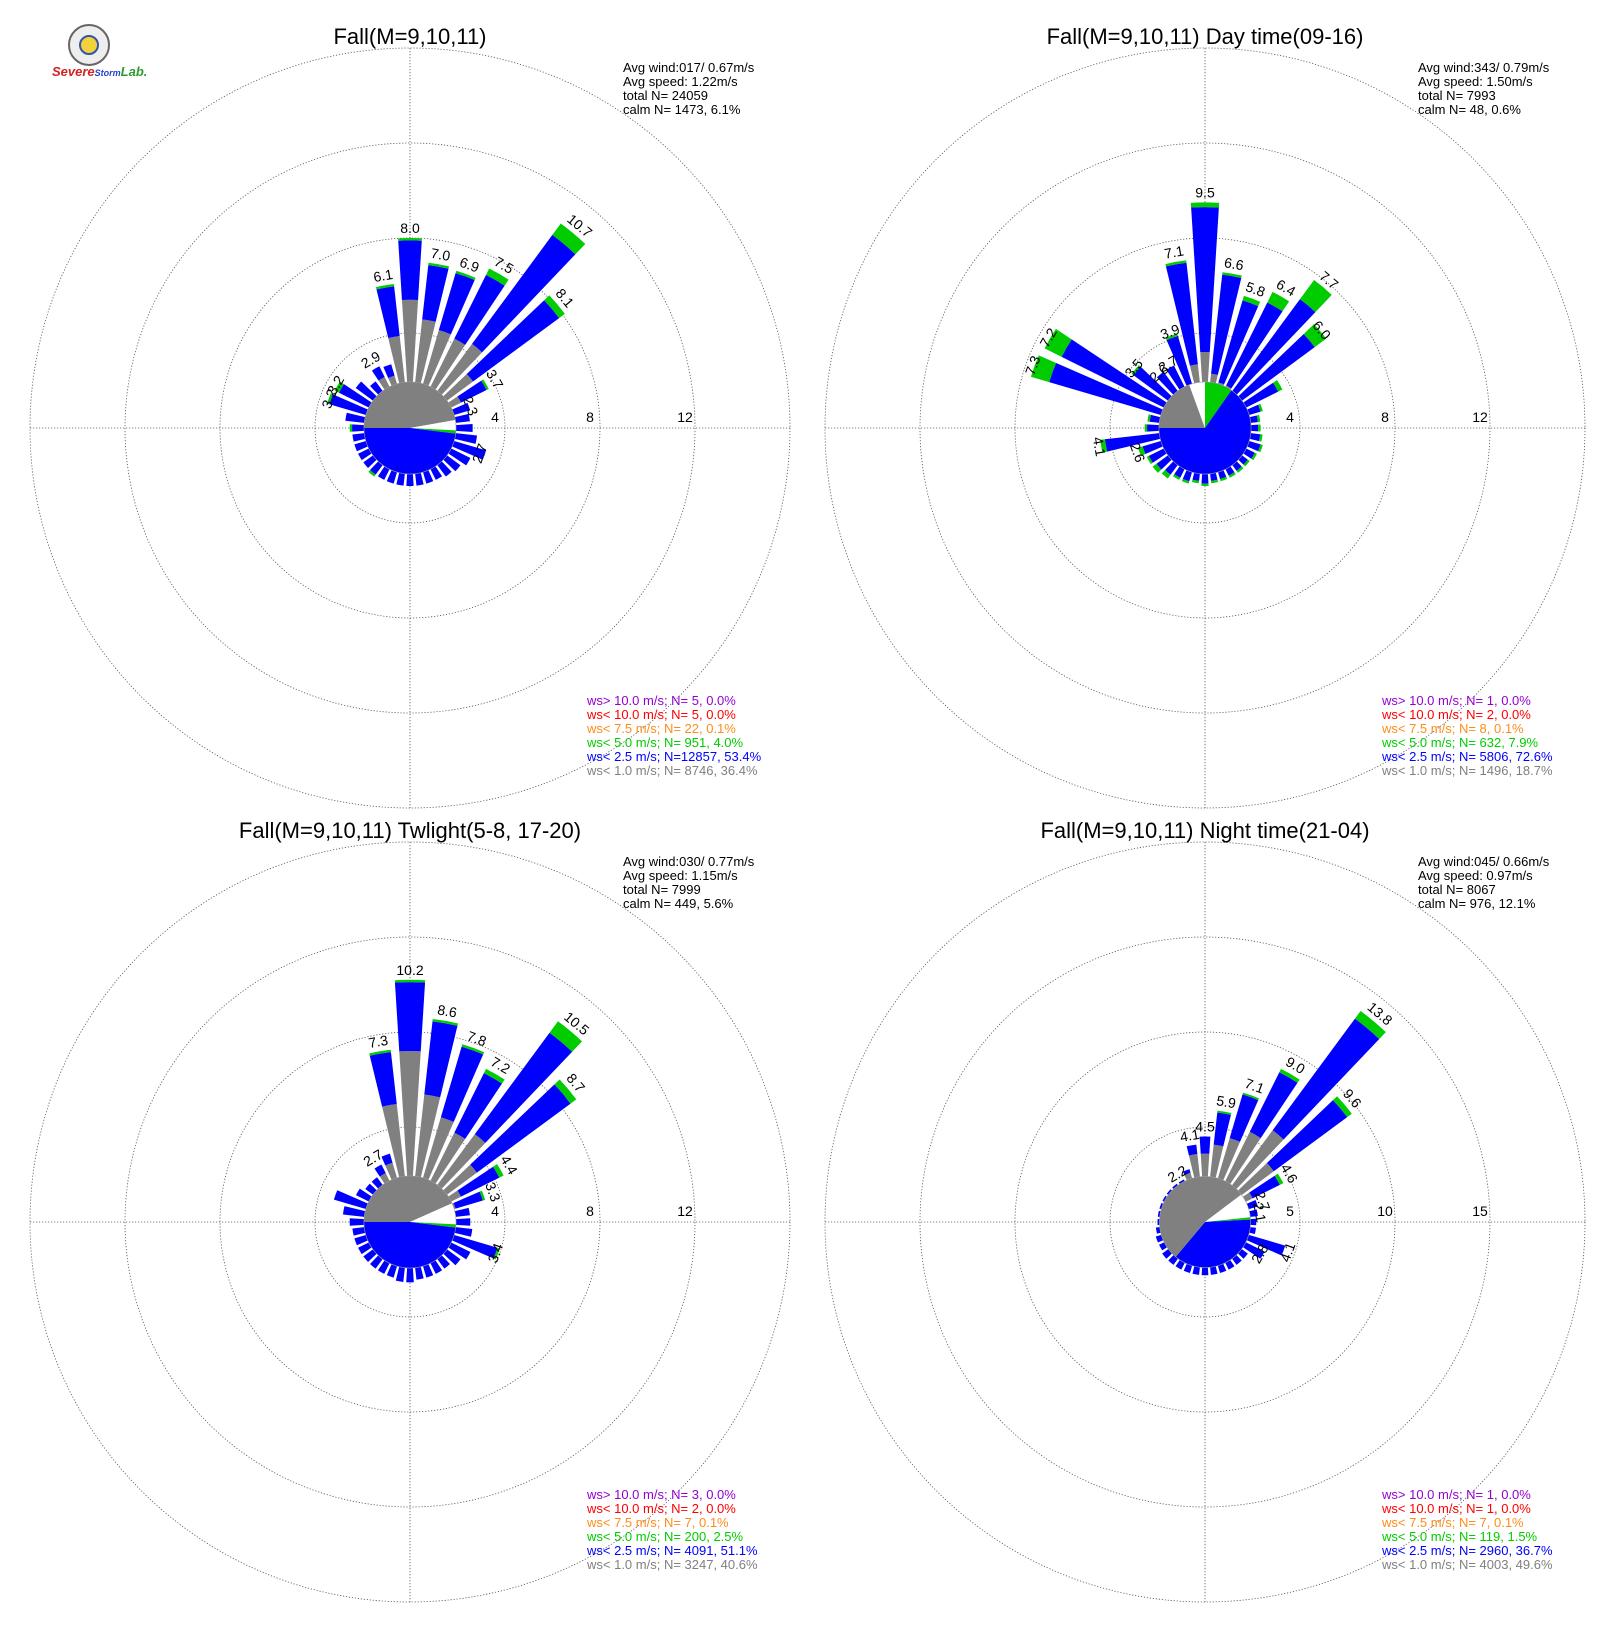 This screenshot has width=1620, height=1640. I want to click on ring-label: 5, so click(1290, 1211).